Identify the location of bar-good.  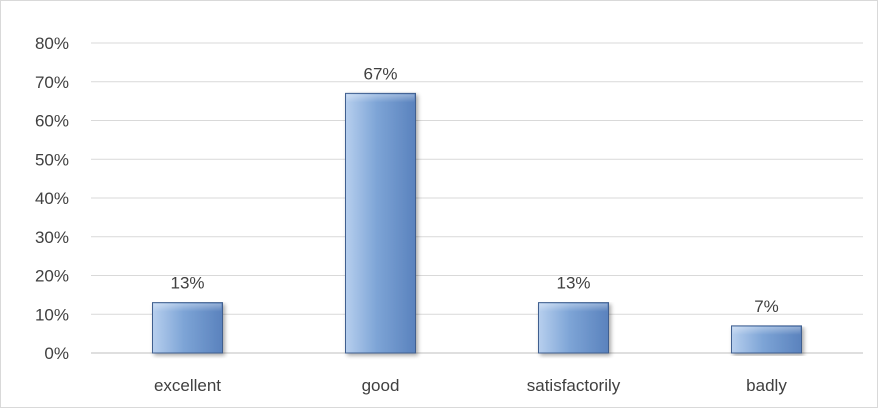
(380, 223).